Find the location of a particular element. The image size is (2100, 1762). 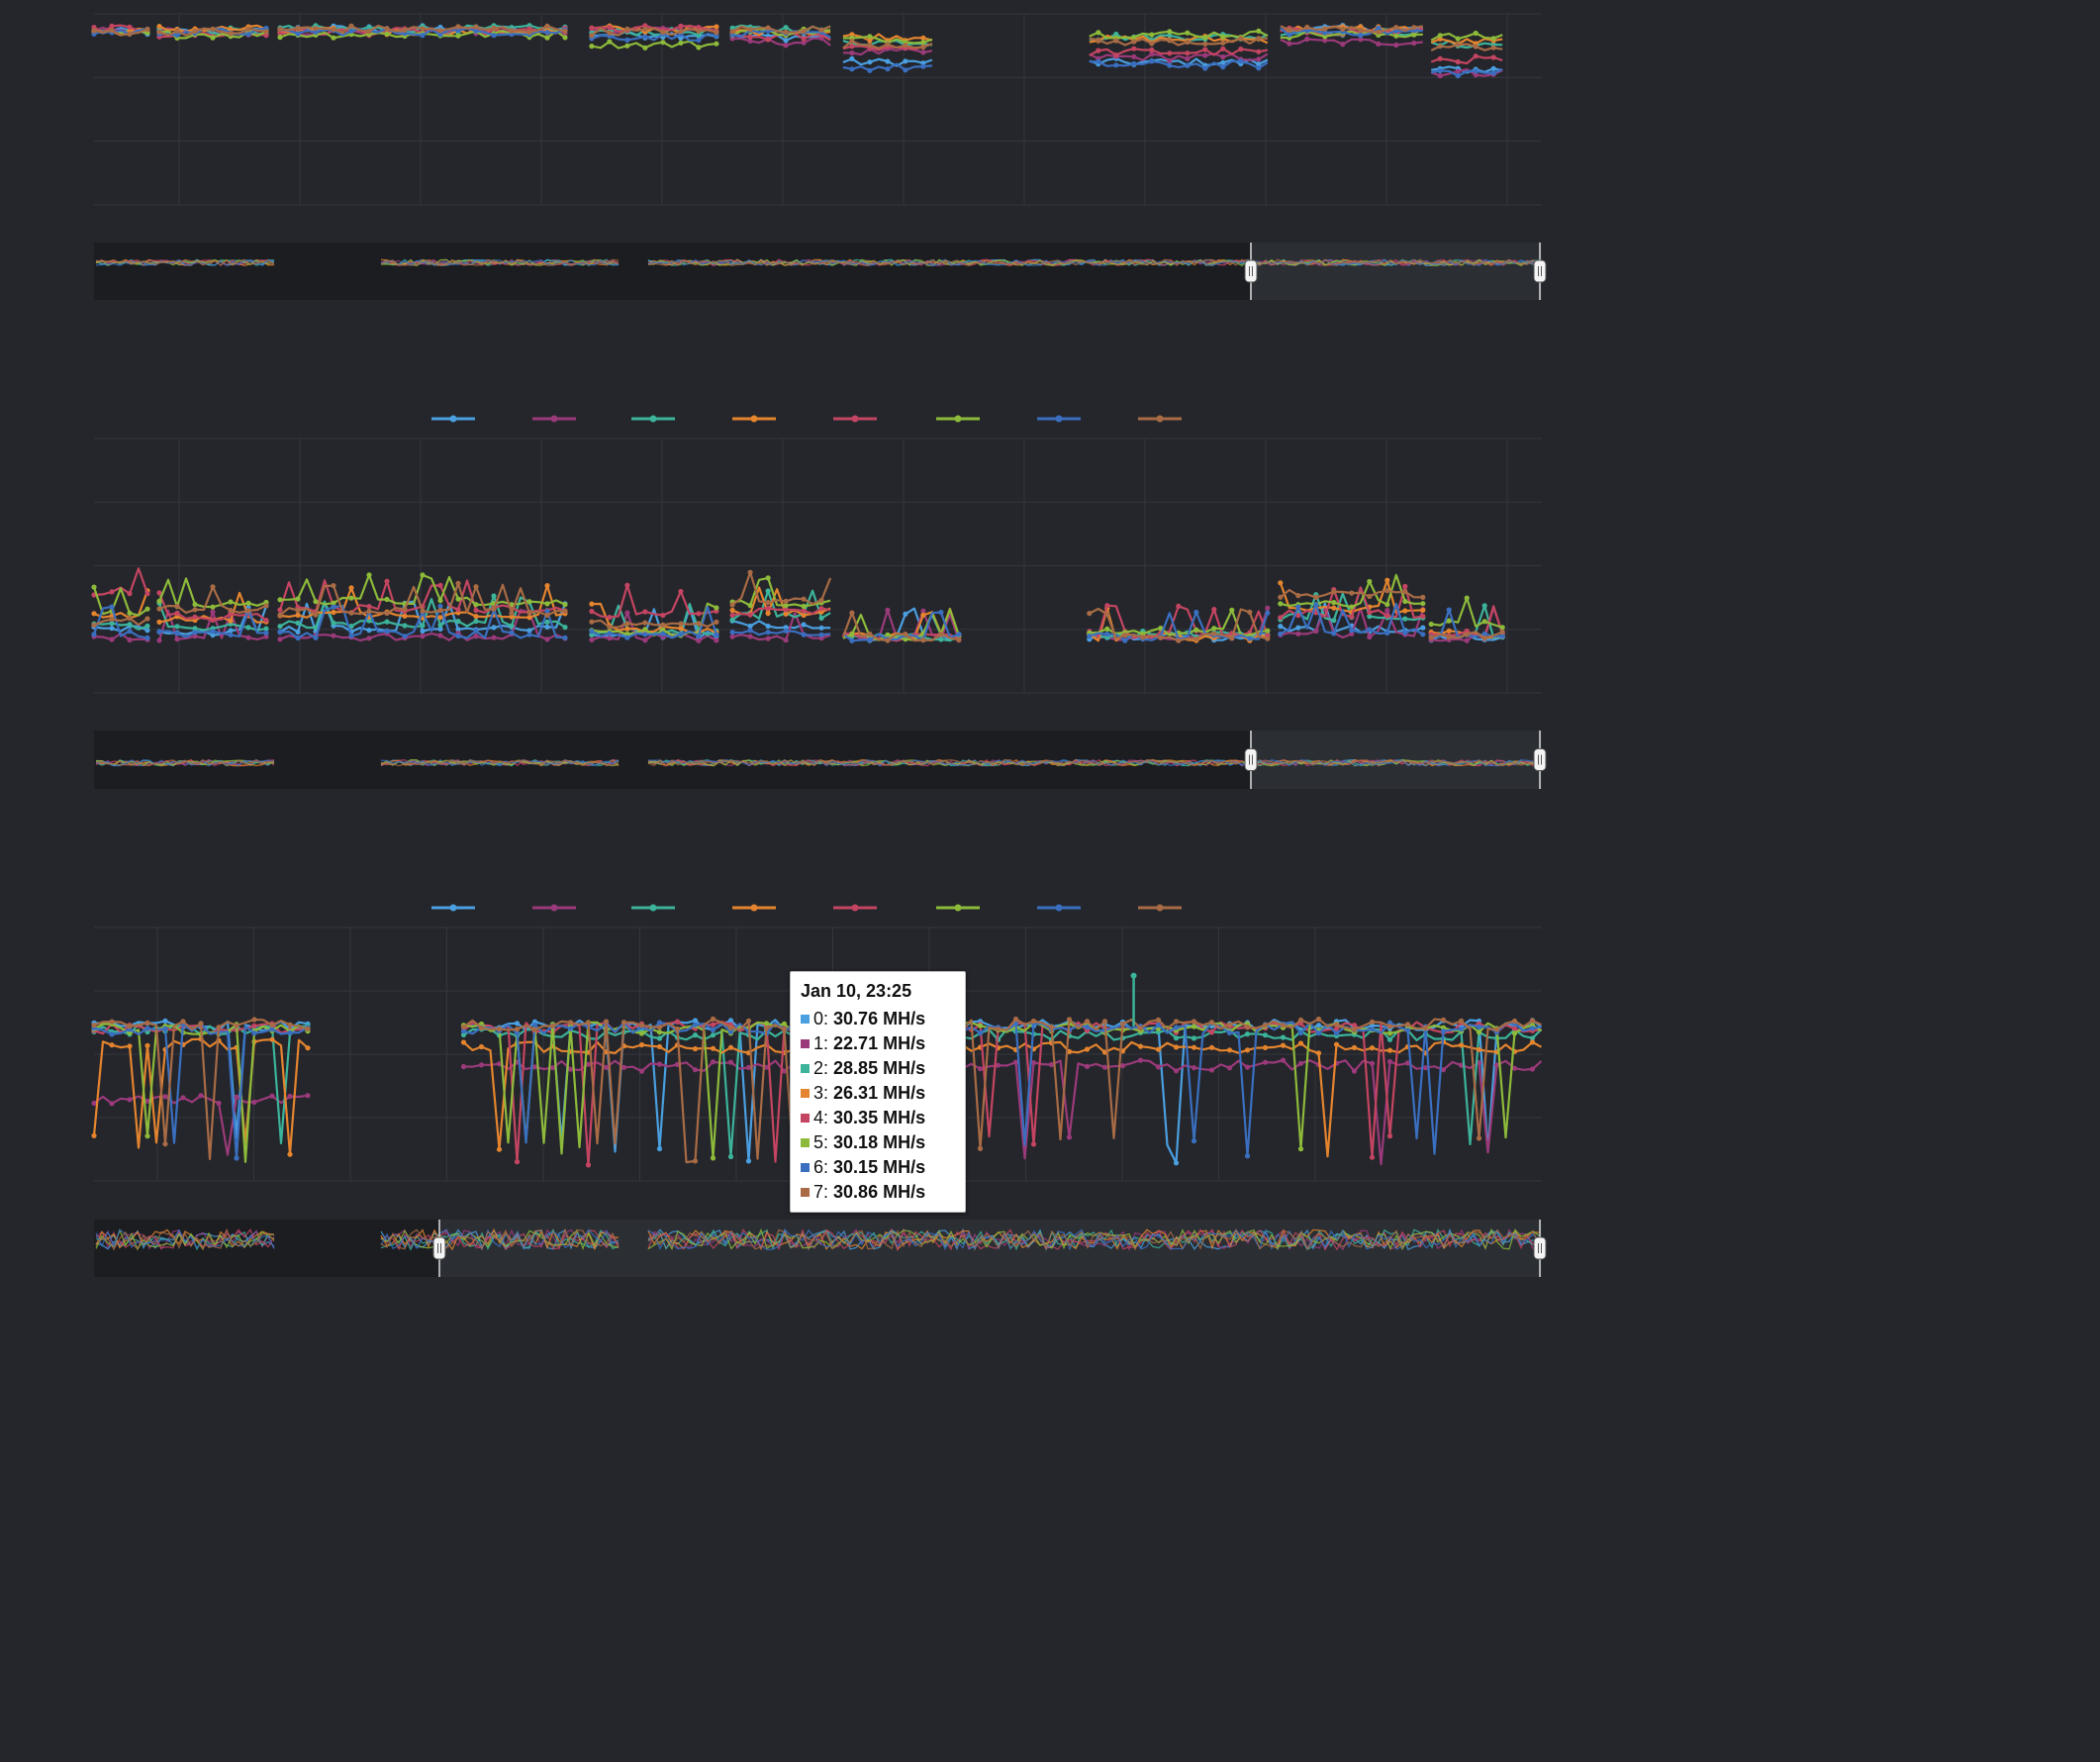

tooltip-label: 6: is located at coordinates (821, 1167).